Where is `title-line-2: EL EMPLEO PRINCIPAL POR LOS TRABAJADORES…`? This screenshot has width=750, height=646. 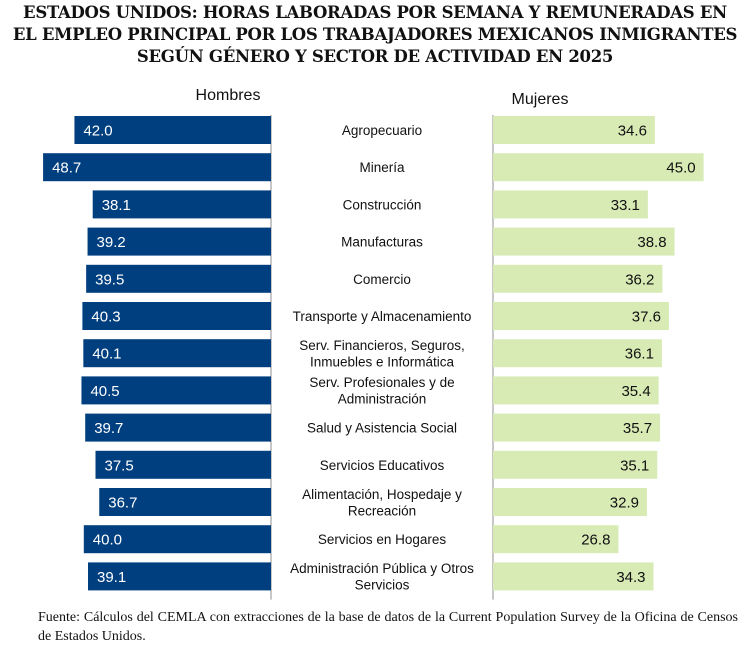
title-line-2: EL EMPLEO PRINCIPAL POR LOS TRABAJADORES… is located at coordinates (375, 34).